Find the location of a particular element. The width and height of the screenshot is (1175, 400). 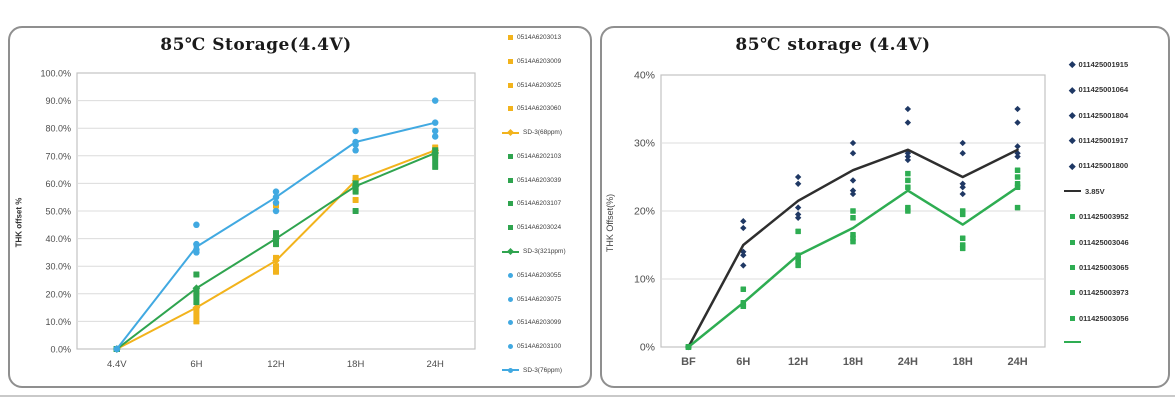

legend-label: 0514A6203055 is located at coordinates (539, 275).